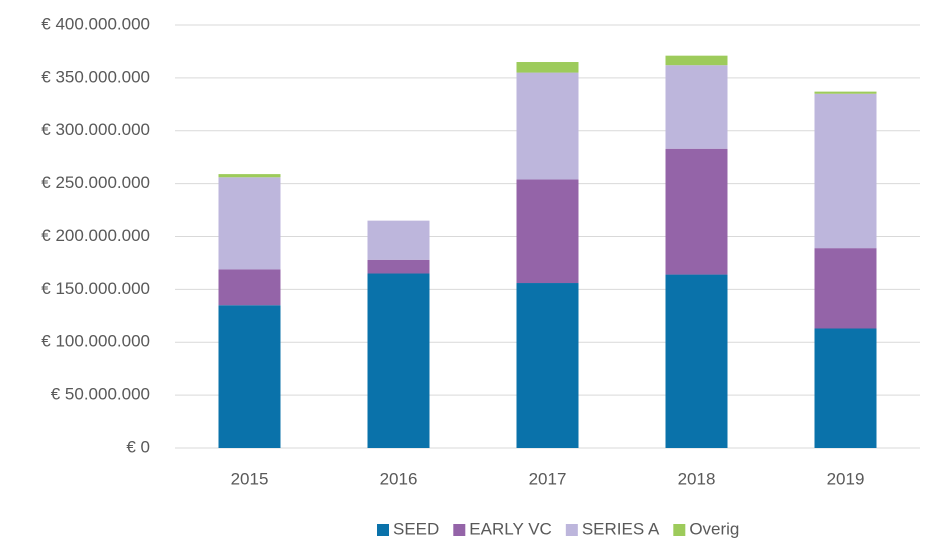  Describe the element at coordinates (95, 23) in the screenshot. I see `y-tick-label: € 400.000.000` at that location.